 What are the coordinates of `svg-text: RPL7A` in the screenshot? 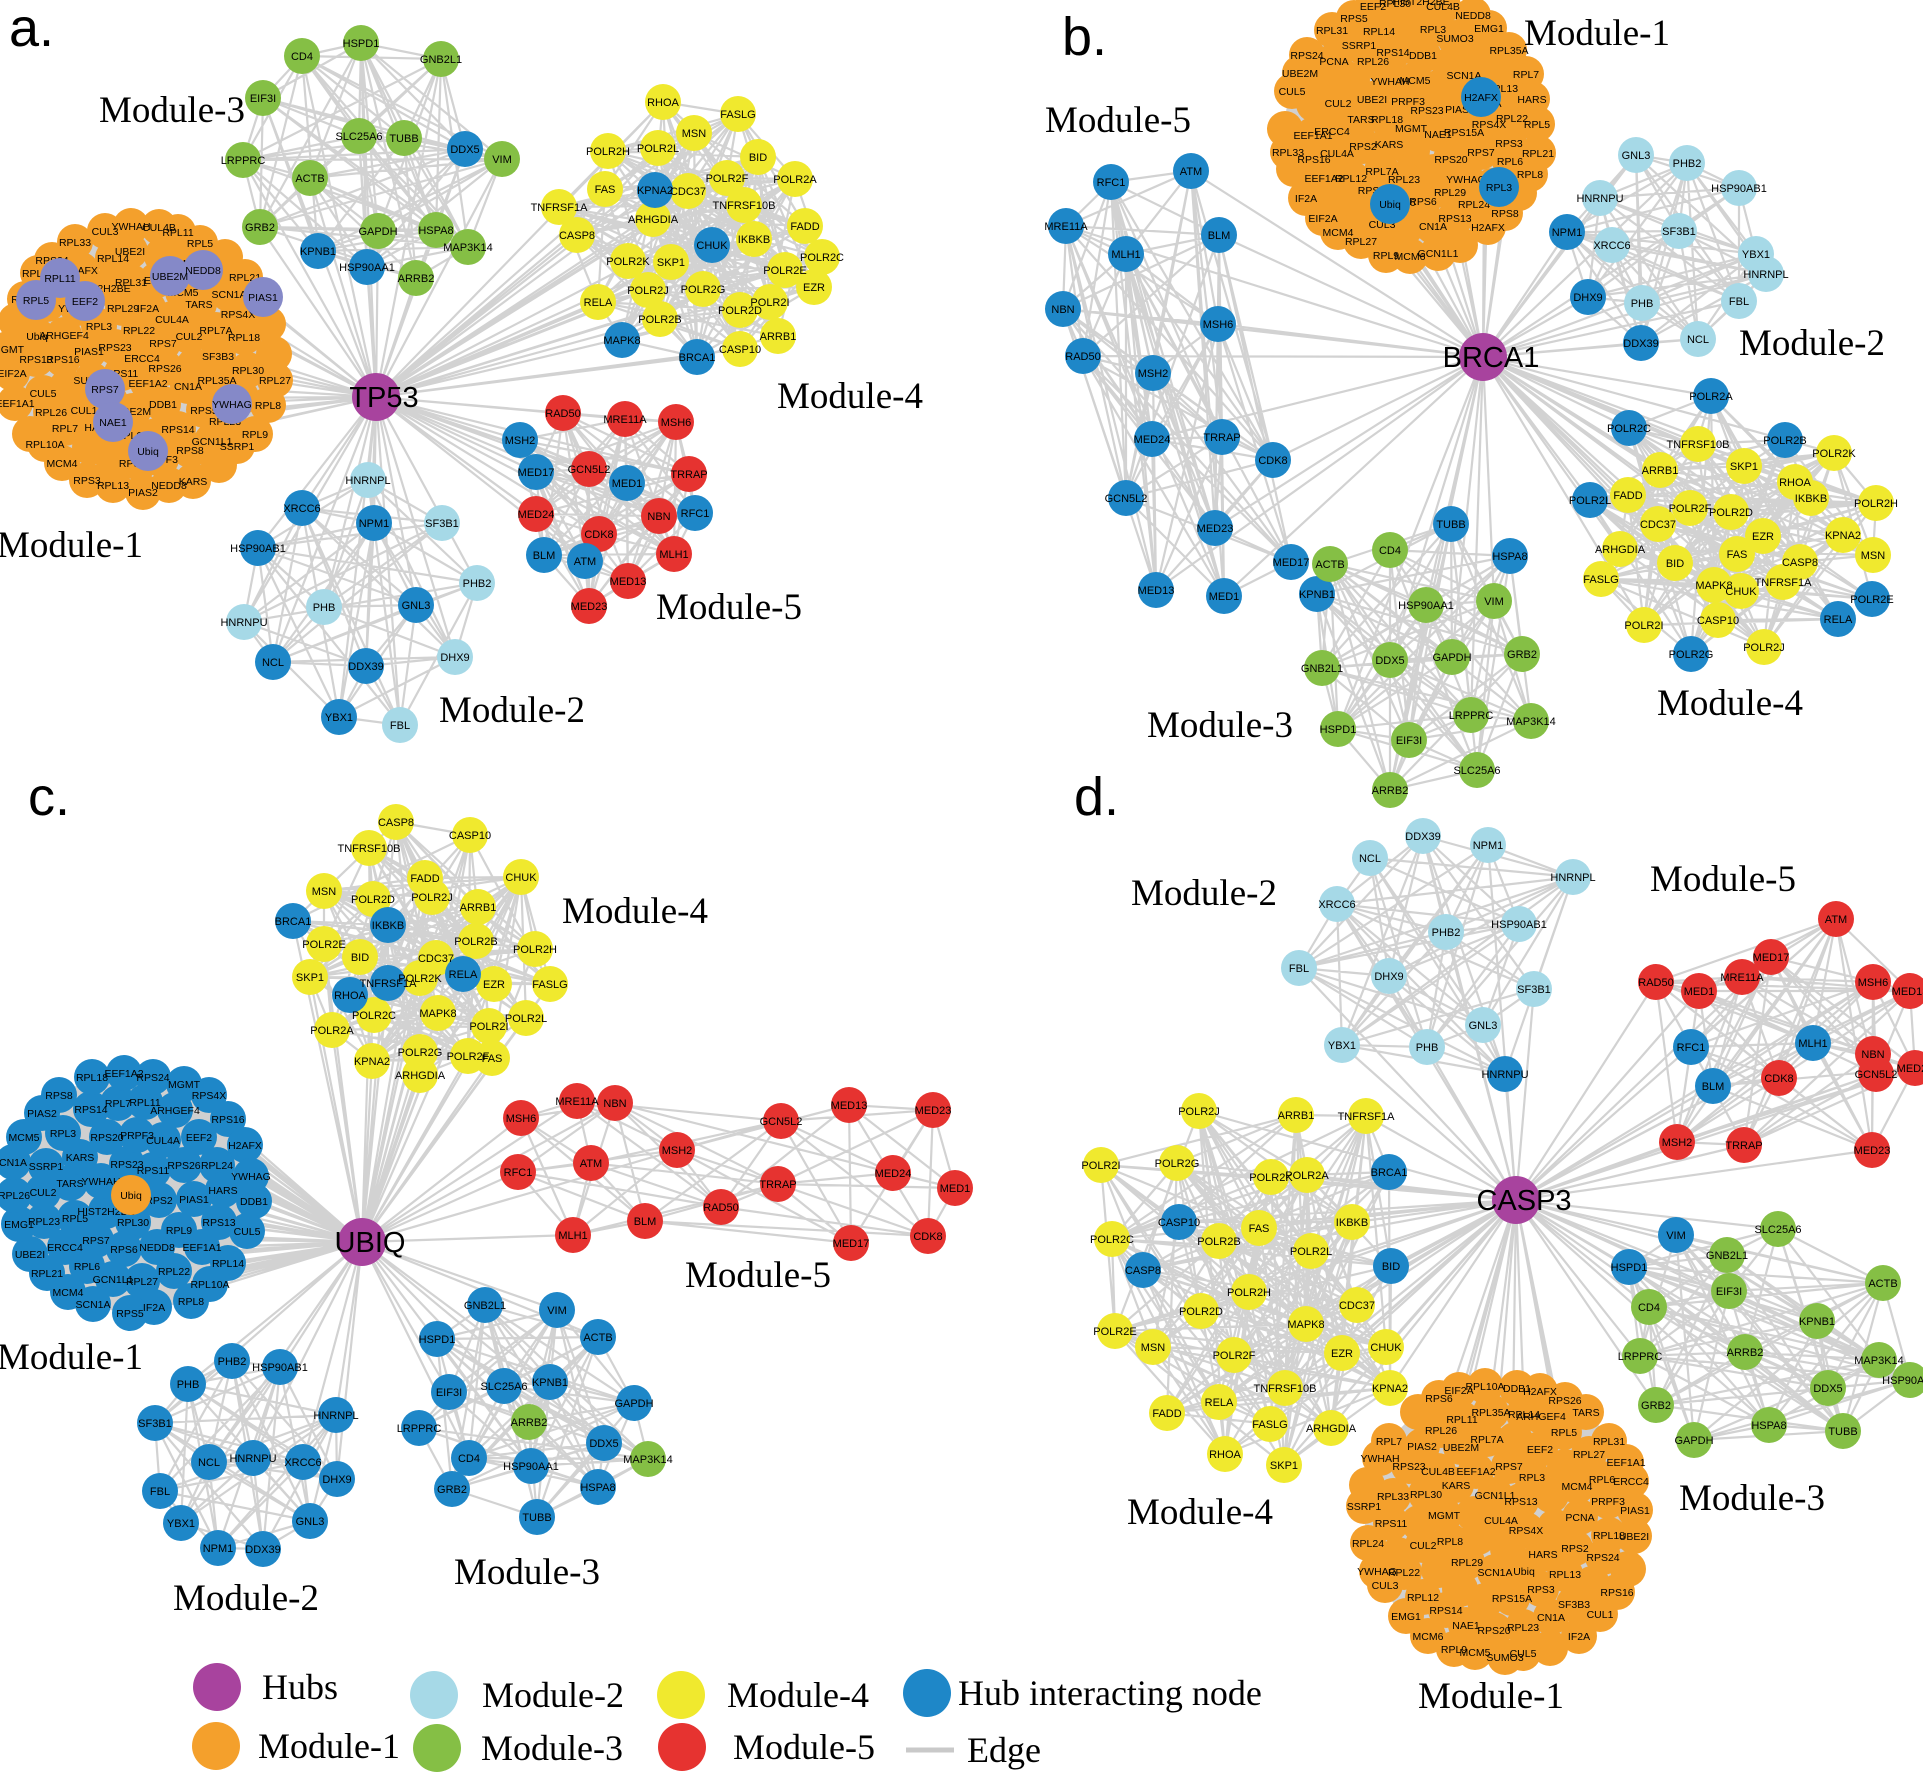 It's located at (1486, 1440).